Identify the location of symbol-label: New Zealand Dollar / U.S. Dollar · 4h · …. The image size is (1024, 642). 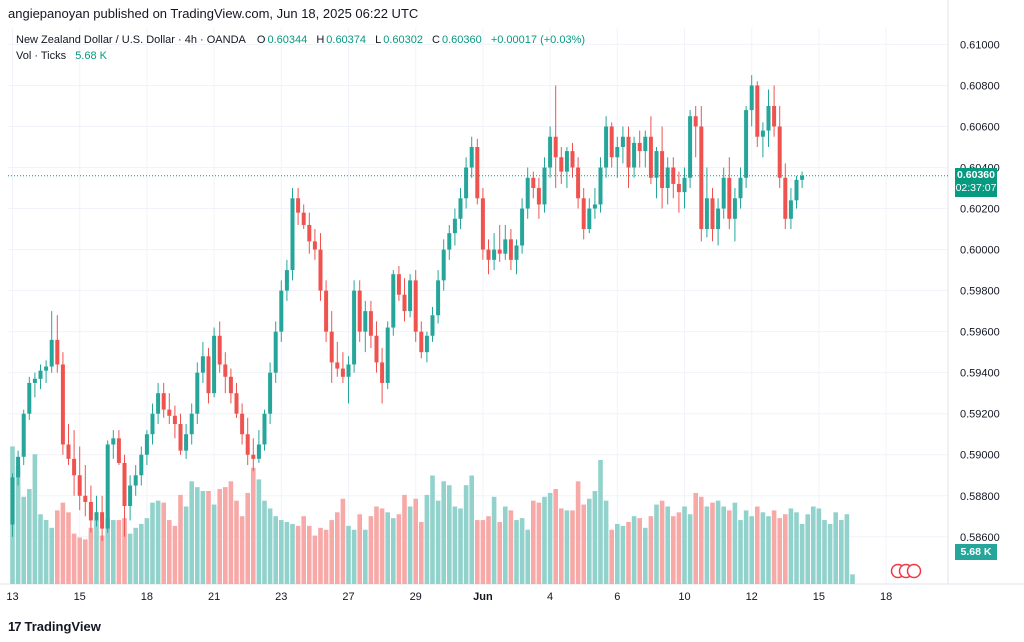
(131, 40).